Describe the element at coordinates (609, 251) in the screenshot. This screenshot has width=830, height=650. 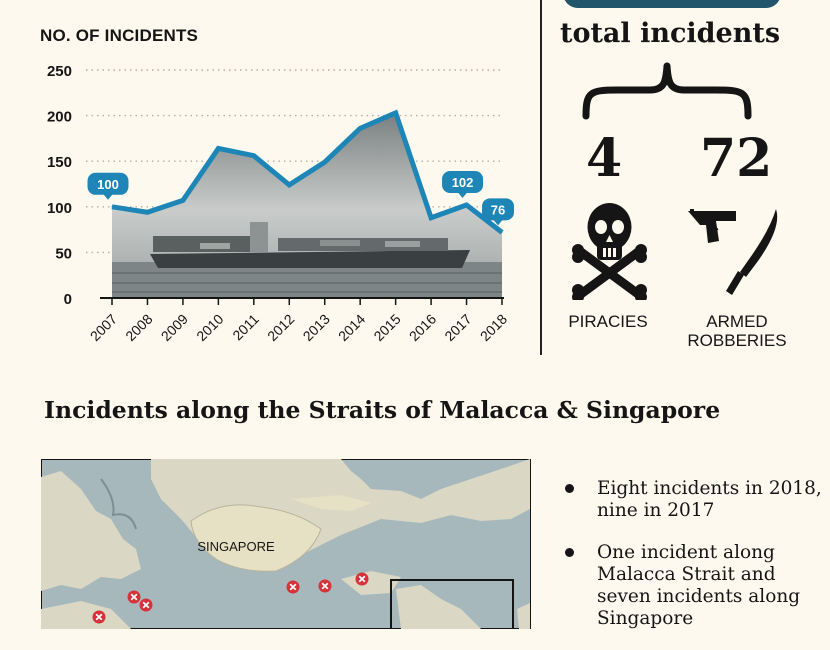
I see `skull-crossbones-icon` at that location.